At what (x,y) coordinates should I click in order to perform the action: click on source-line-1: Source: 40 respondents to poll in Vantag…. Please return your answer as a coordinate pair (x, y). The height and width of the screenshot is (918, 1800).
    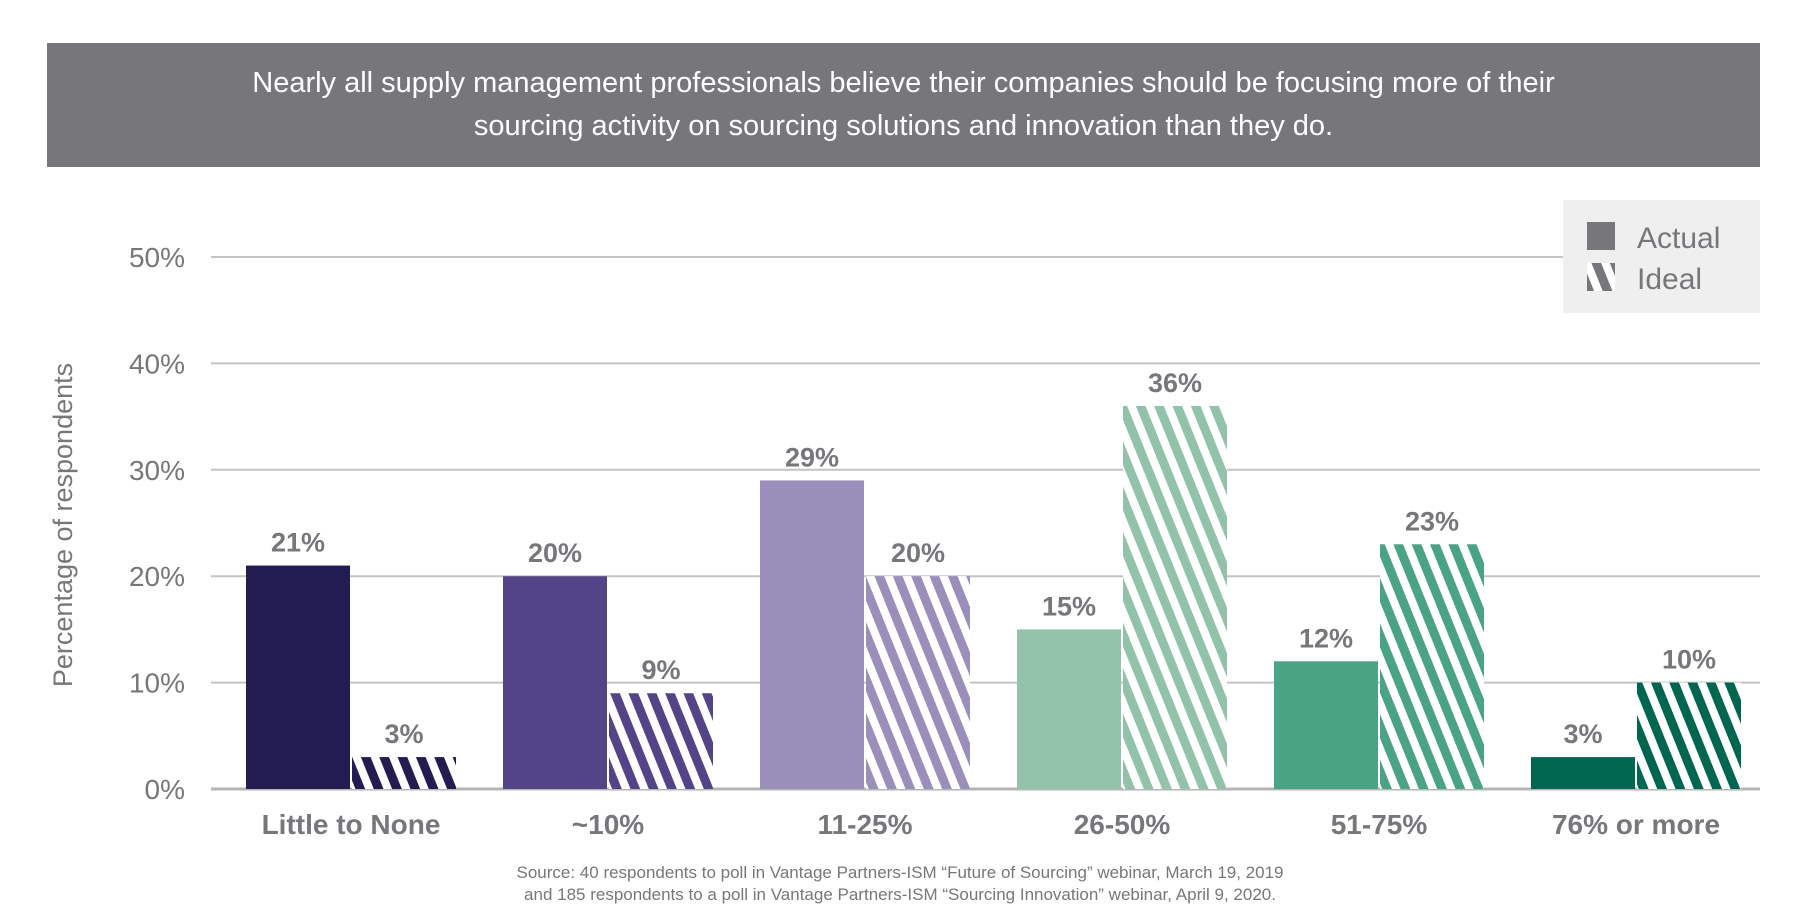
    Looking at the image, I should click on (900, 872).